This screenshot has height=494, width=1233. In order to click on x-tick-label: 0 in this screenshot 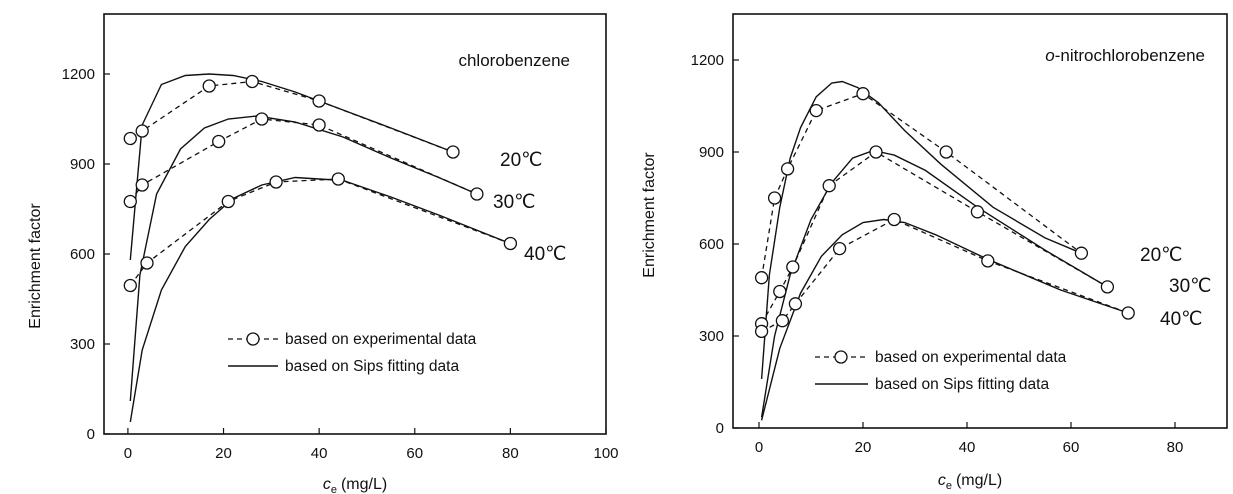, I will do `click(759, 447)`.